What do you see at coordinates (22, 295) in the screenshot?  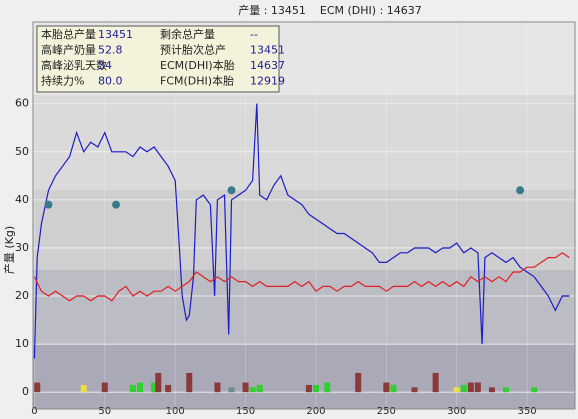 I see `y-tick-label: 20` at bounding box center [22, 295].